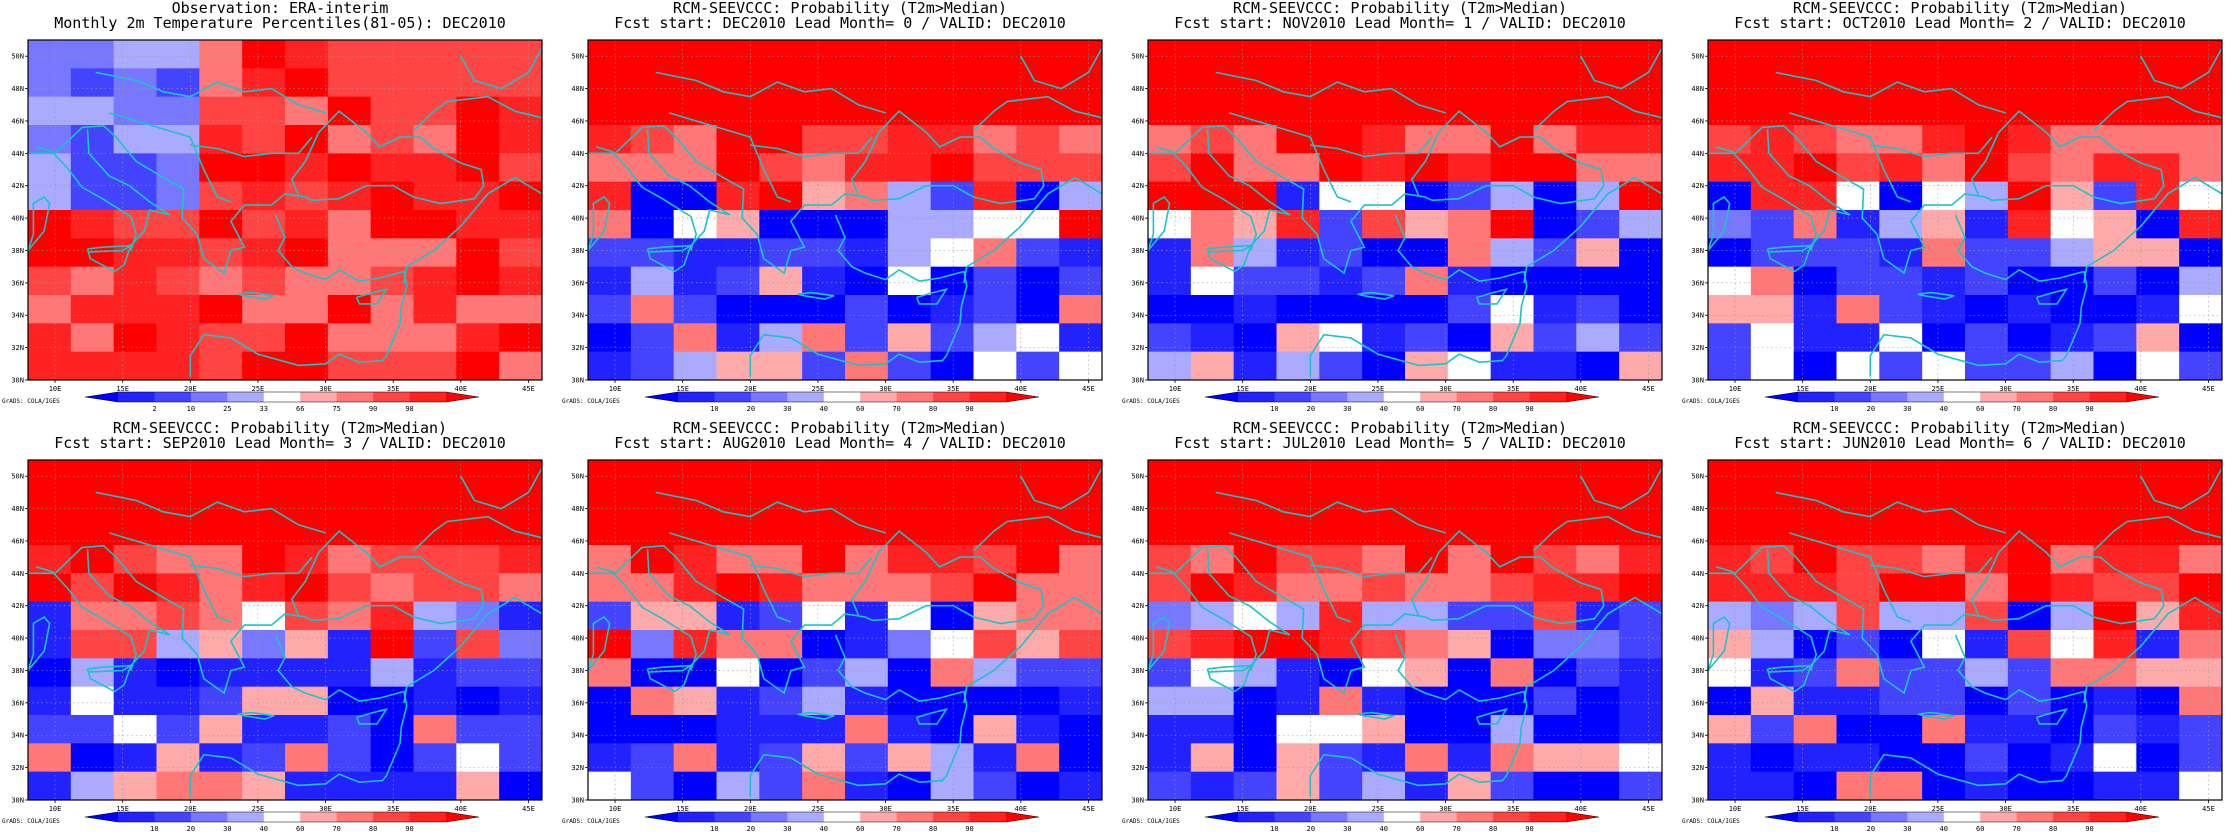  Describe the element at coordinates (1137, 219) in the screenshot. I see `lat-tick-label: 40N` at that location.